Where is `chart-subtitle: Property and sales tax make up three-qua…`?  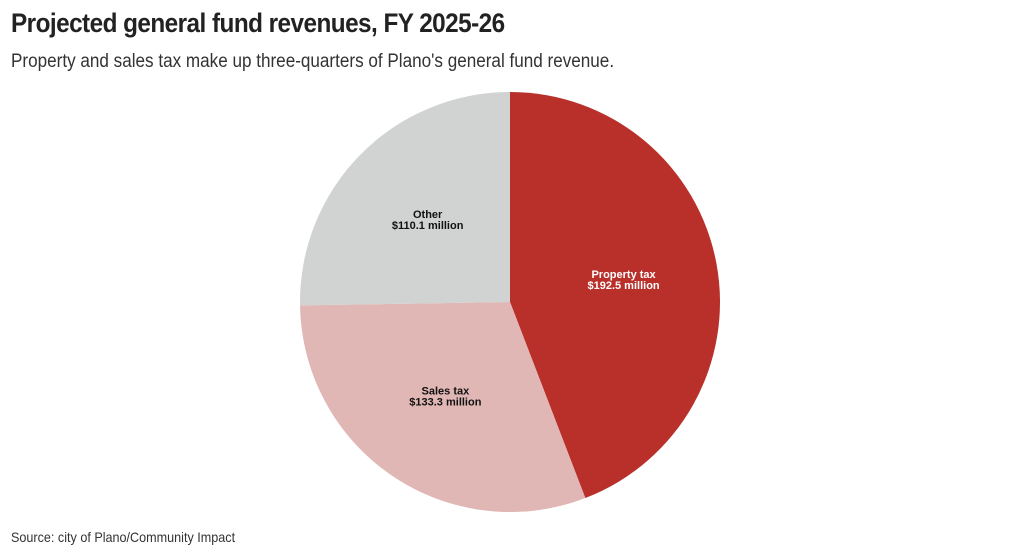
chart-subtitle: Property and sales tax make up three-qua… is located at coordinates (313, 61).